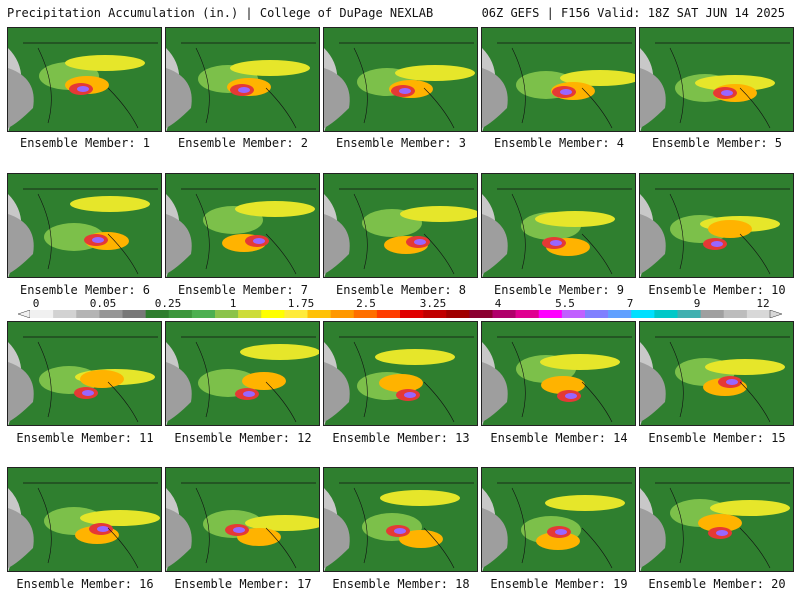 The image size is (800, 600). Describe the element at coordinates (85, 290) in the screenshot. I see `ensemble-member-caption: Ensemble Member: 6` at that location.